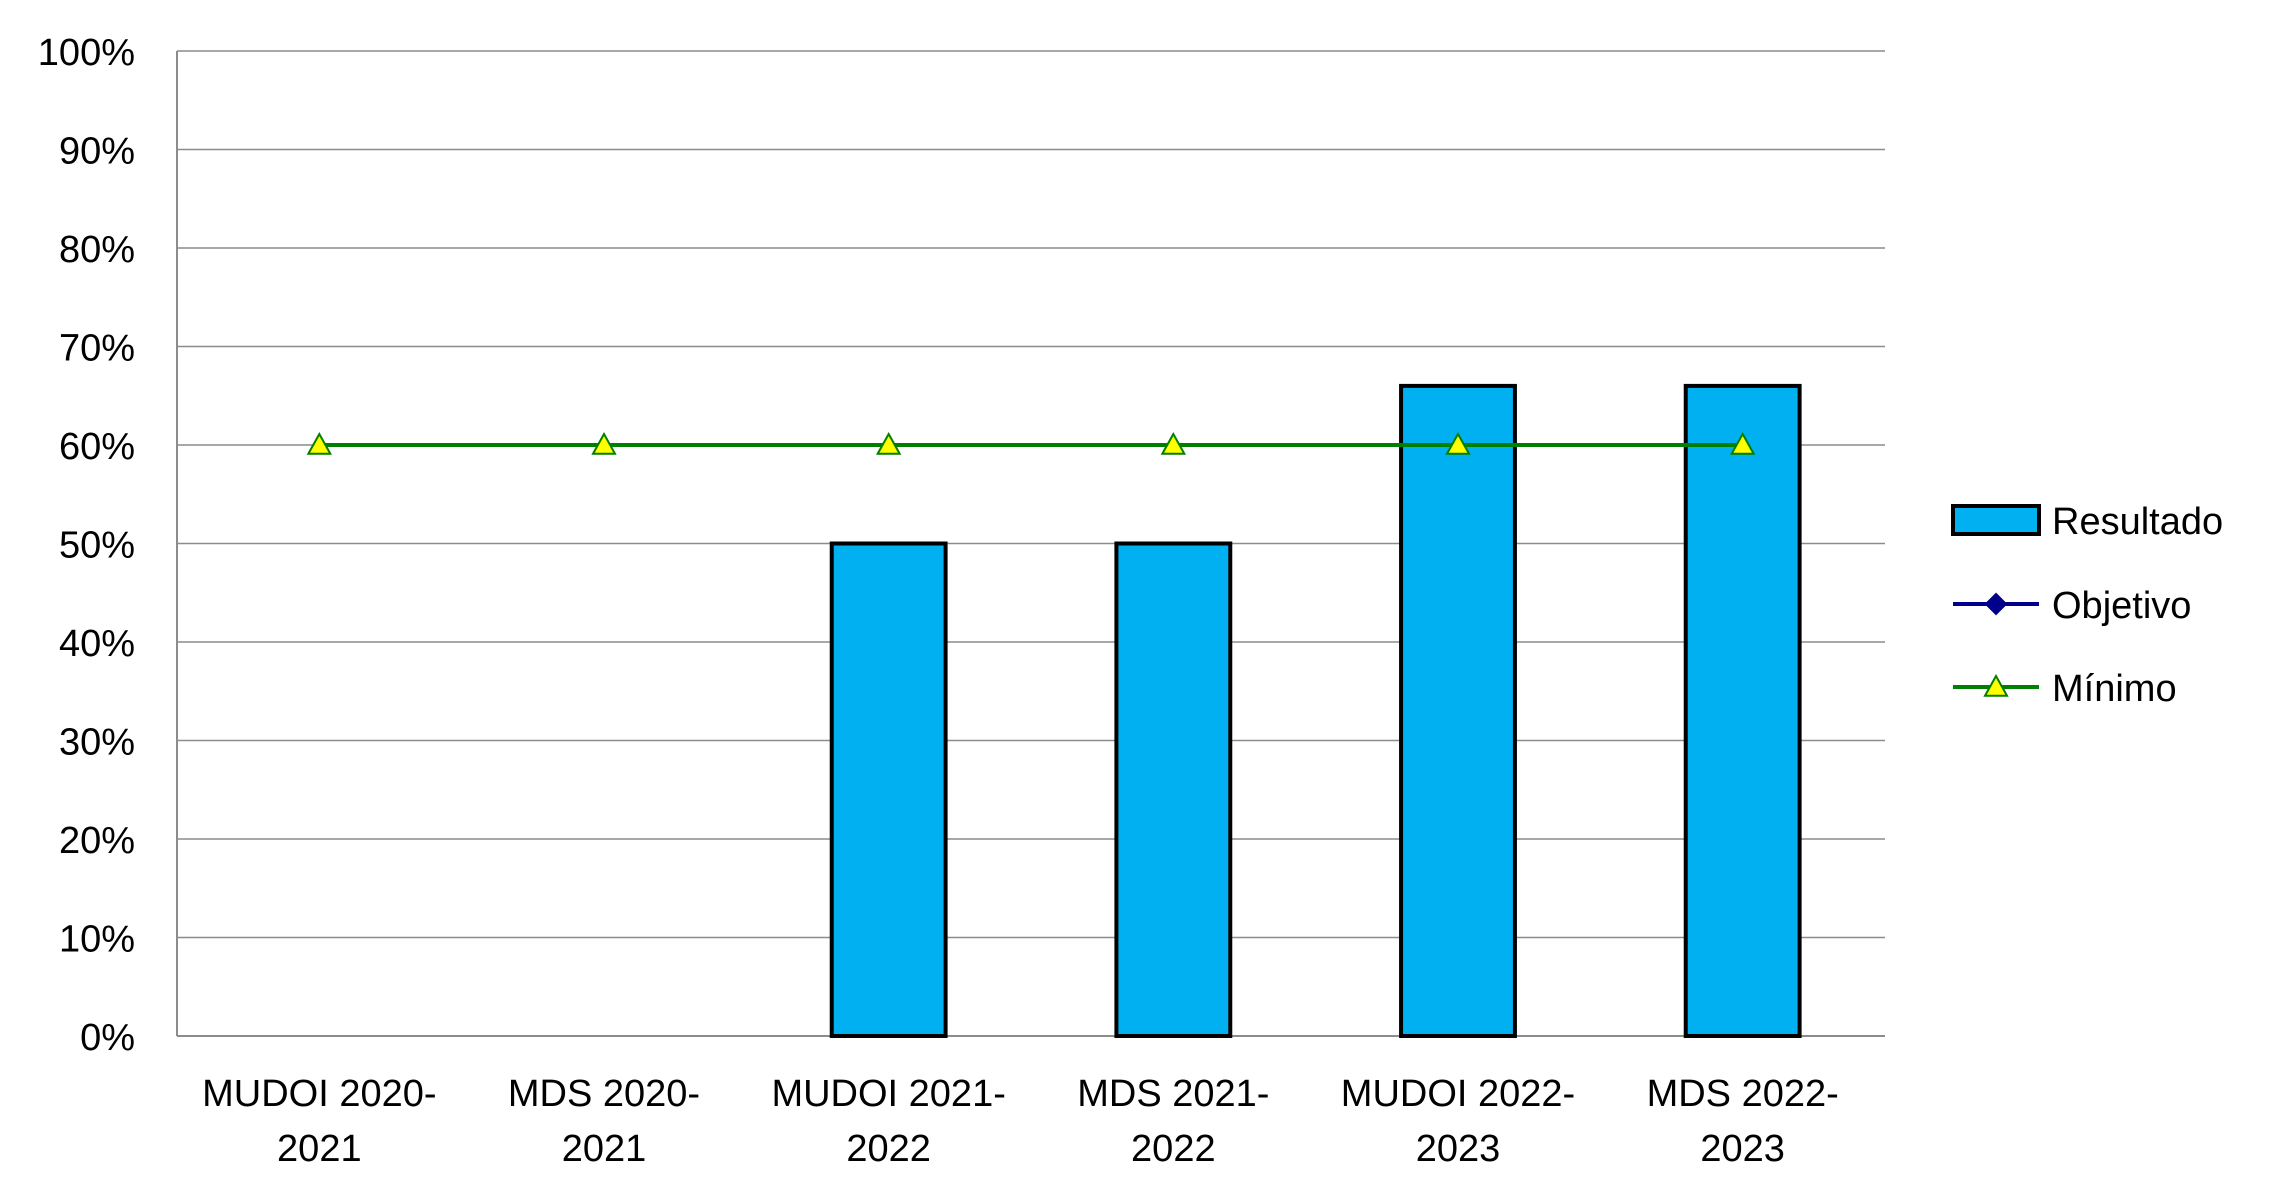  I want to click on y-tick-label: 100%, so click(86, 53).